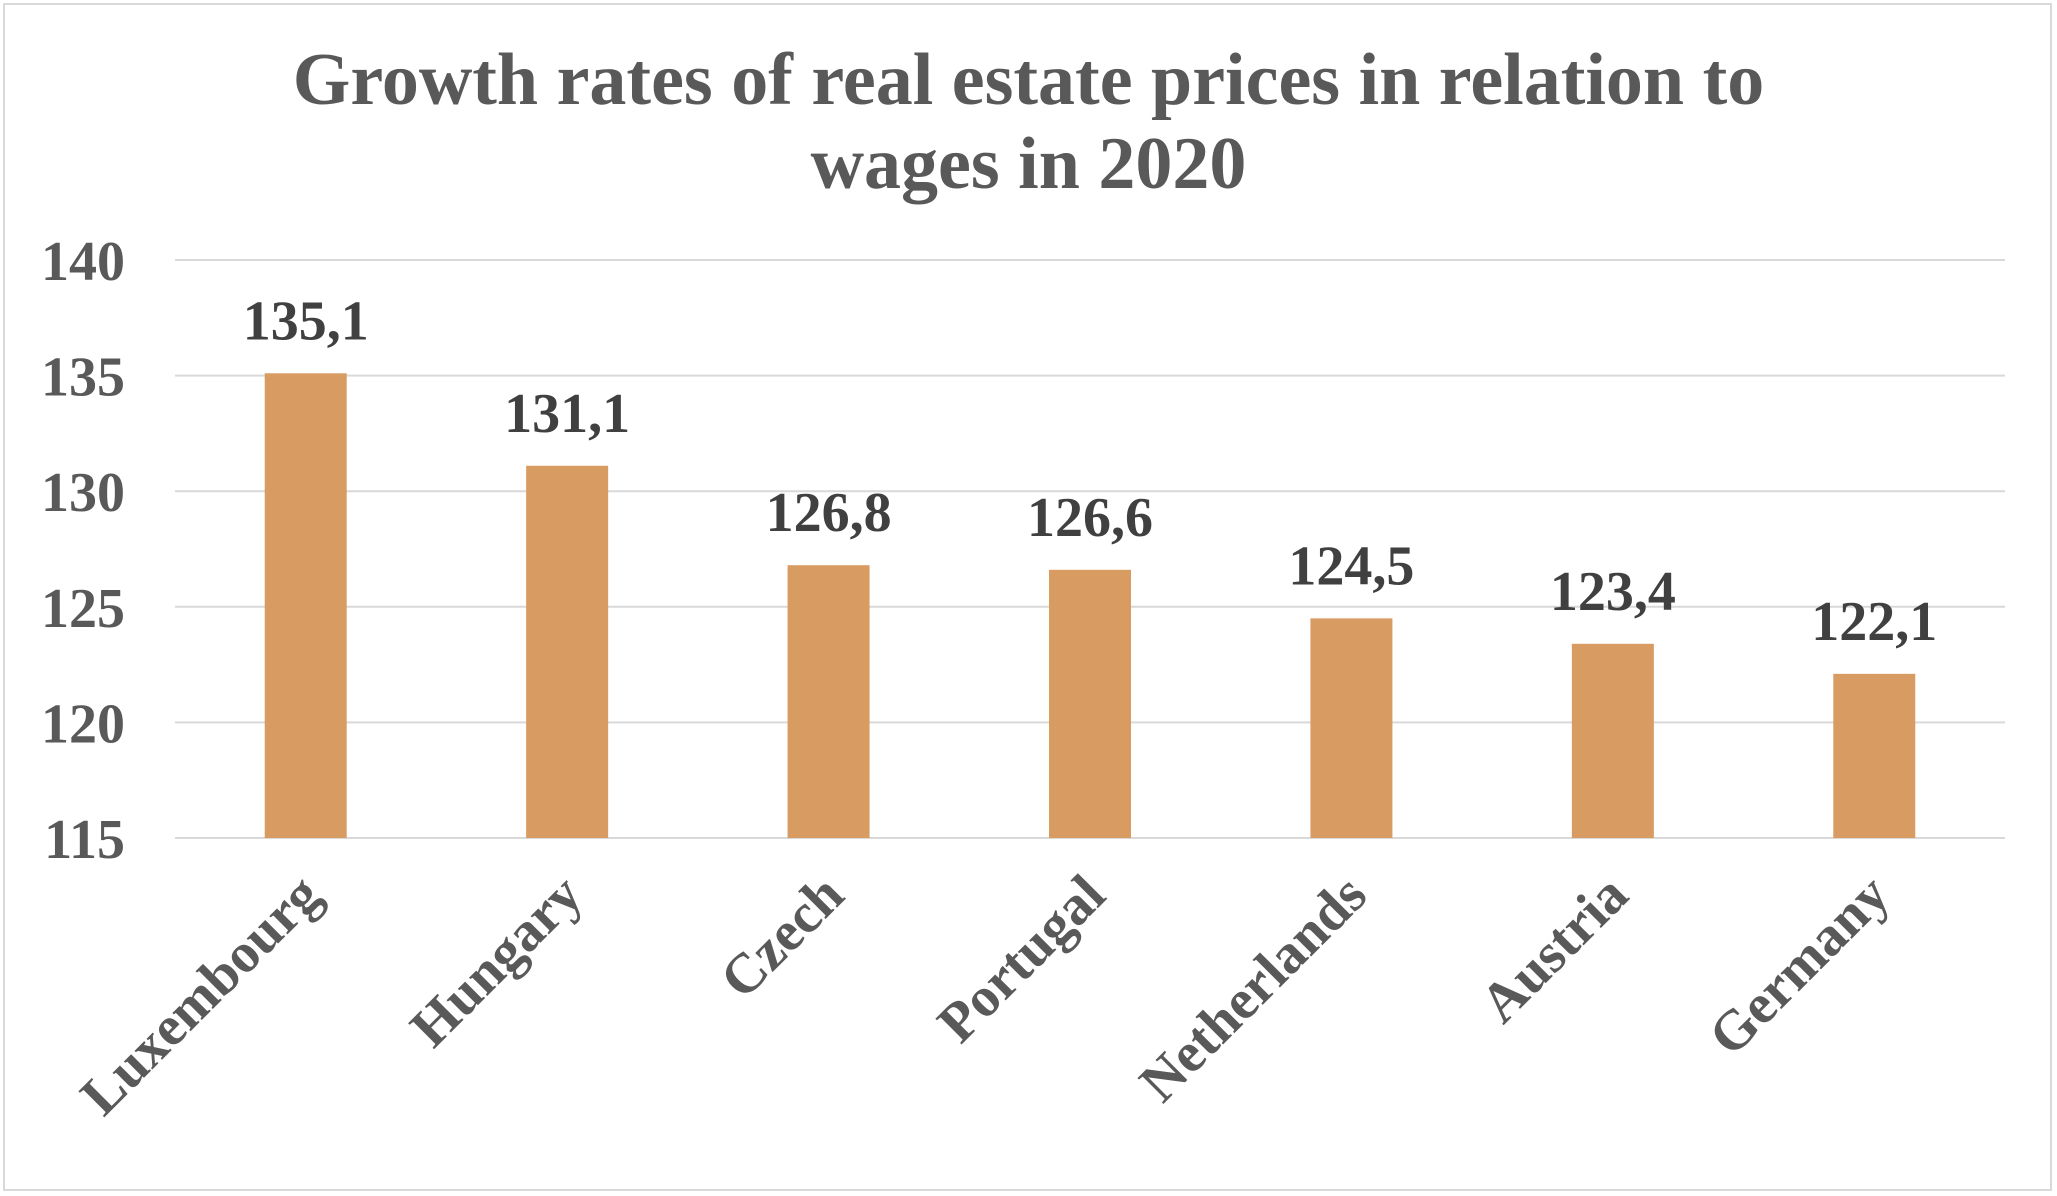 Image resolution: width=2057 pixels, height=1196 pixels. I want to click on bar-netherlands, so click(1351, 728).